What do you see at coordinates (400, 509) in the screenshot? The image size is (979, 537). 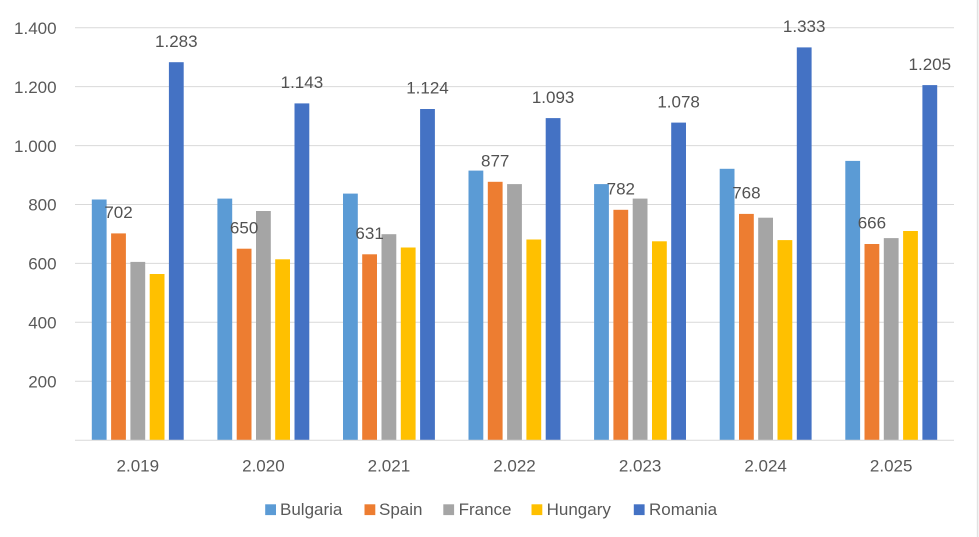 I see `svg-text: Spain` at bounding box center [400, 509].